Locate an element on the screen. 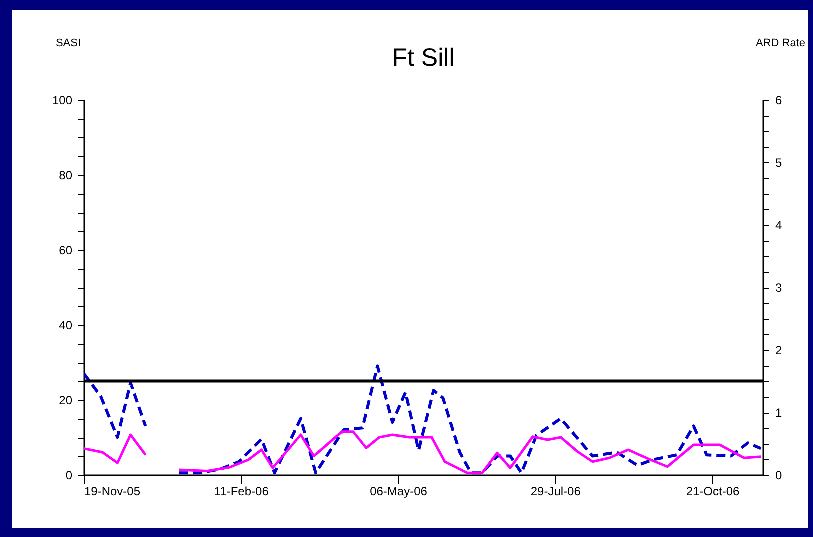 This screenshot has height=537, width=813. x-tick-label: 21-Oct-06 is located at coordinates (713, 491).